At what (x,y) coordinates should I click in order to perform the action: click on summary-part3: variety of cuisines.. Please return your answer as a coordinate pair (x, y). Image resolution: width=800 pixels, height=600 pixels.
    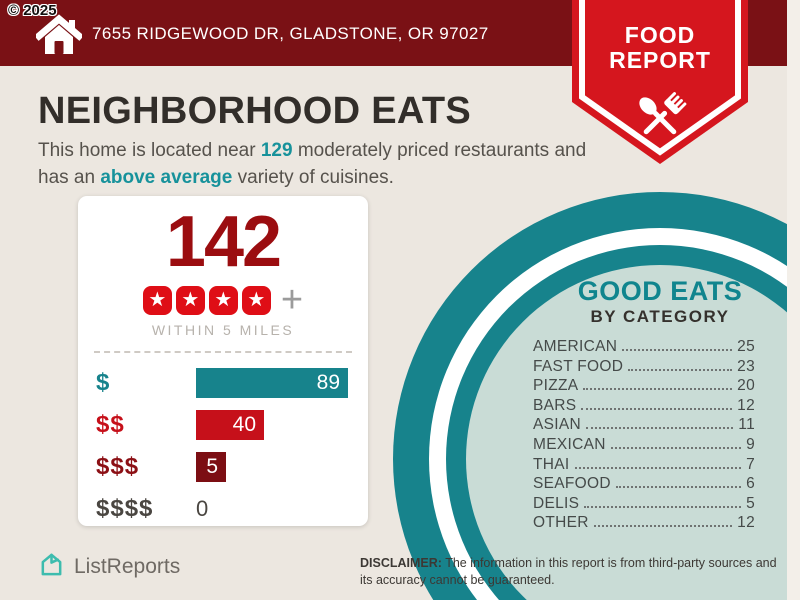
    Looking at the image, I should click on (313, 177).